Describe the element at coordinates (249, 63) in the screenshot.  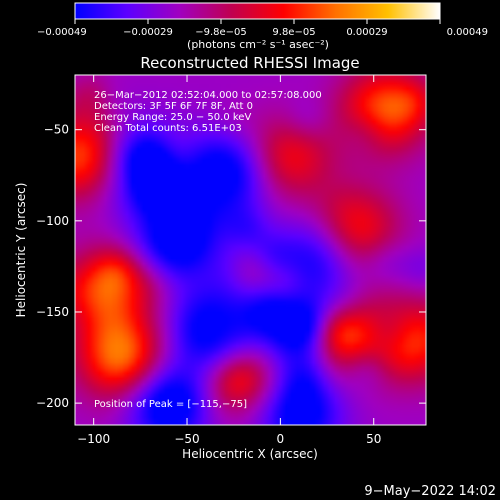
I see `chart-title: Reconstructed RHESSI Image` at that location.